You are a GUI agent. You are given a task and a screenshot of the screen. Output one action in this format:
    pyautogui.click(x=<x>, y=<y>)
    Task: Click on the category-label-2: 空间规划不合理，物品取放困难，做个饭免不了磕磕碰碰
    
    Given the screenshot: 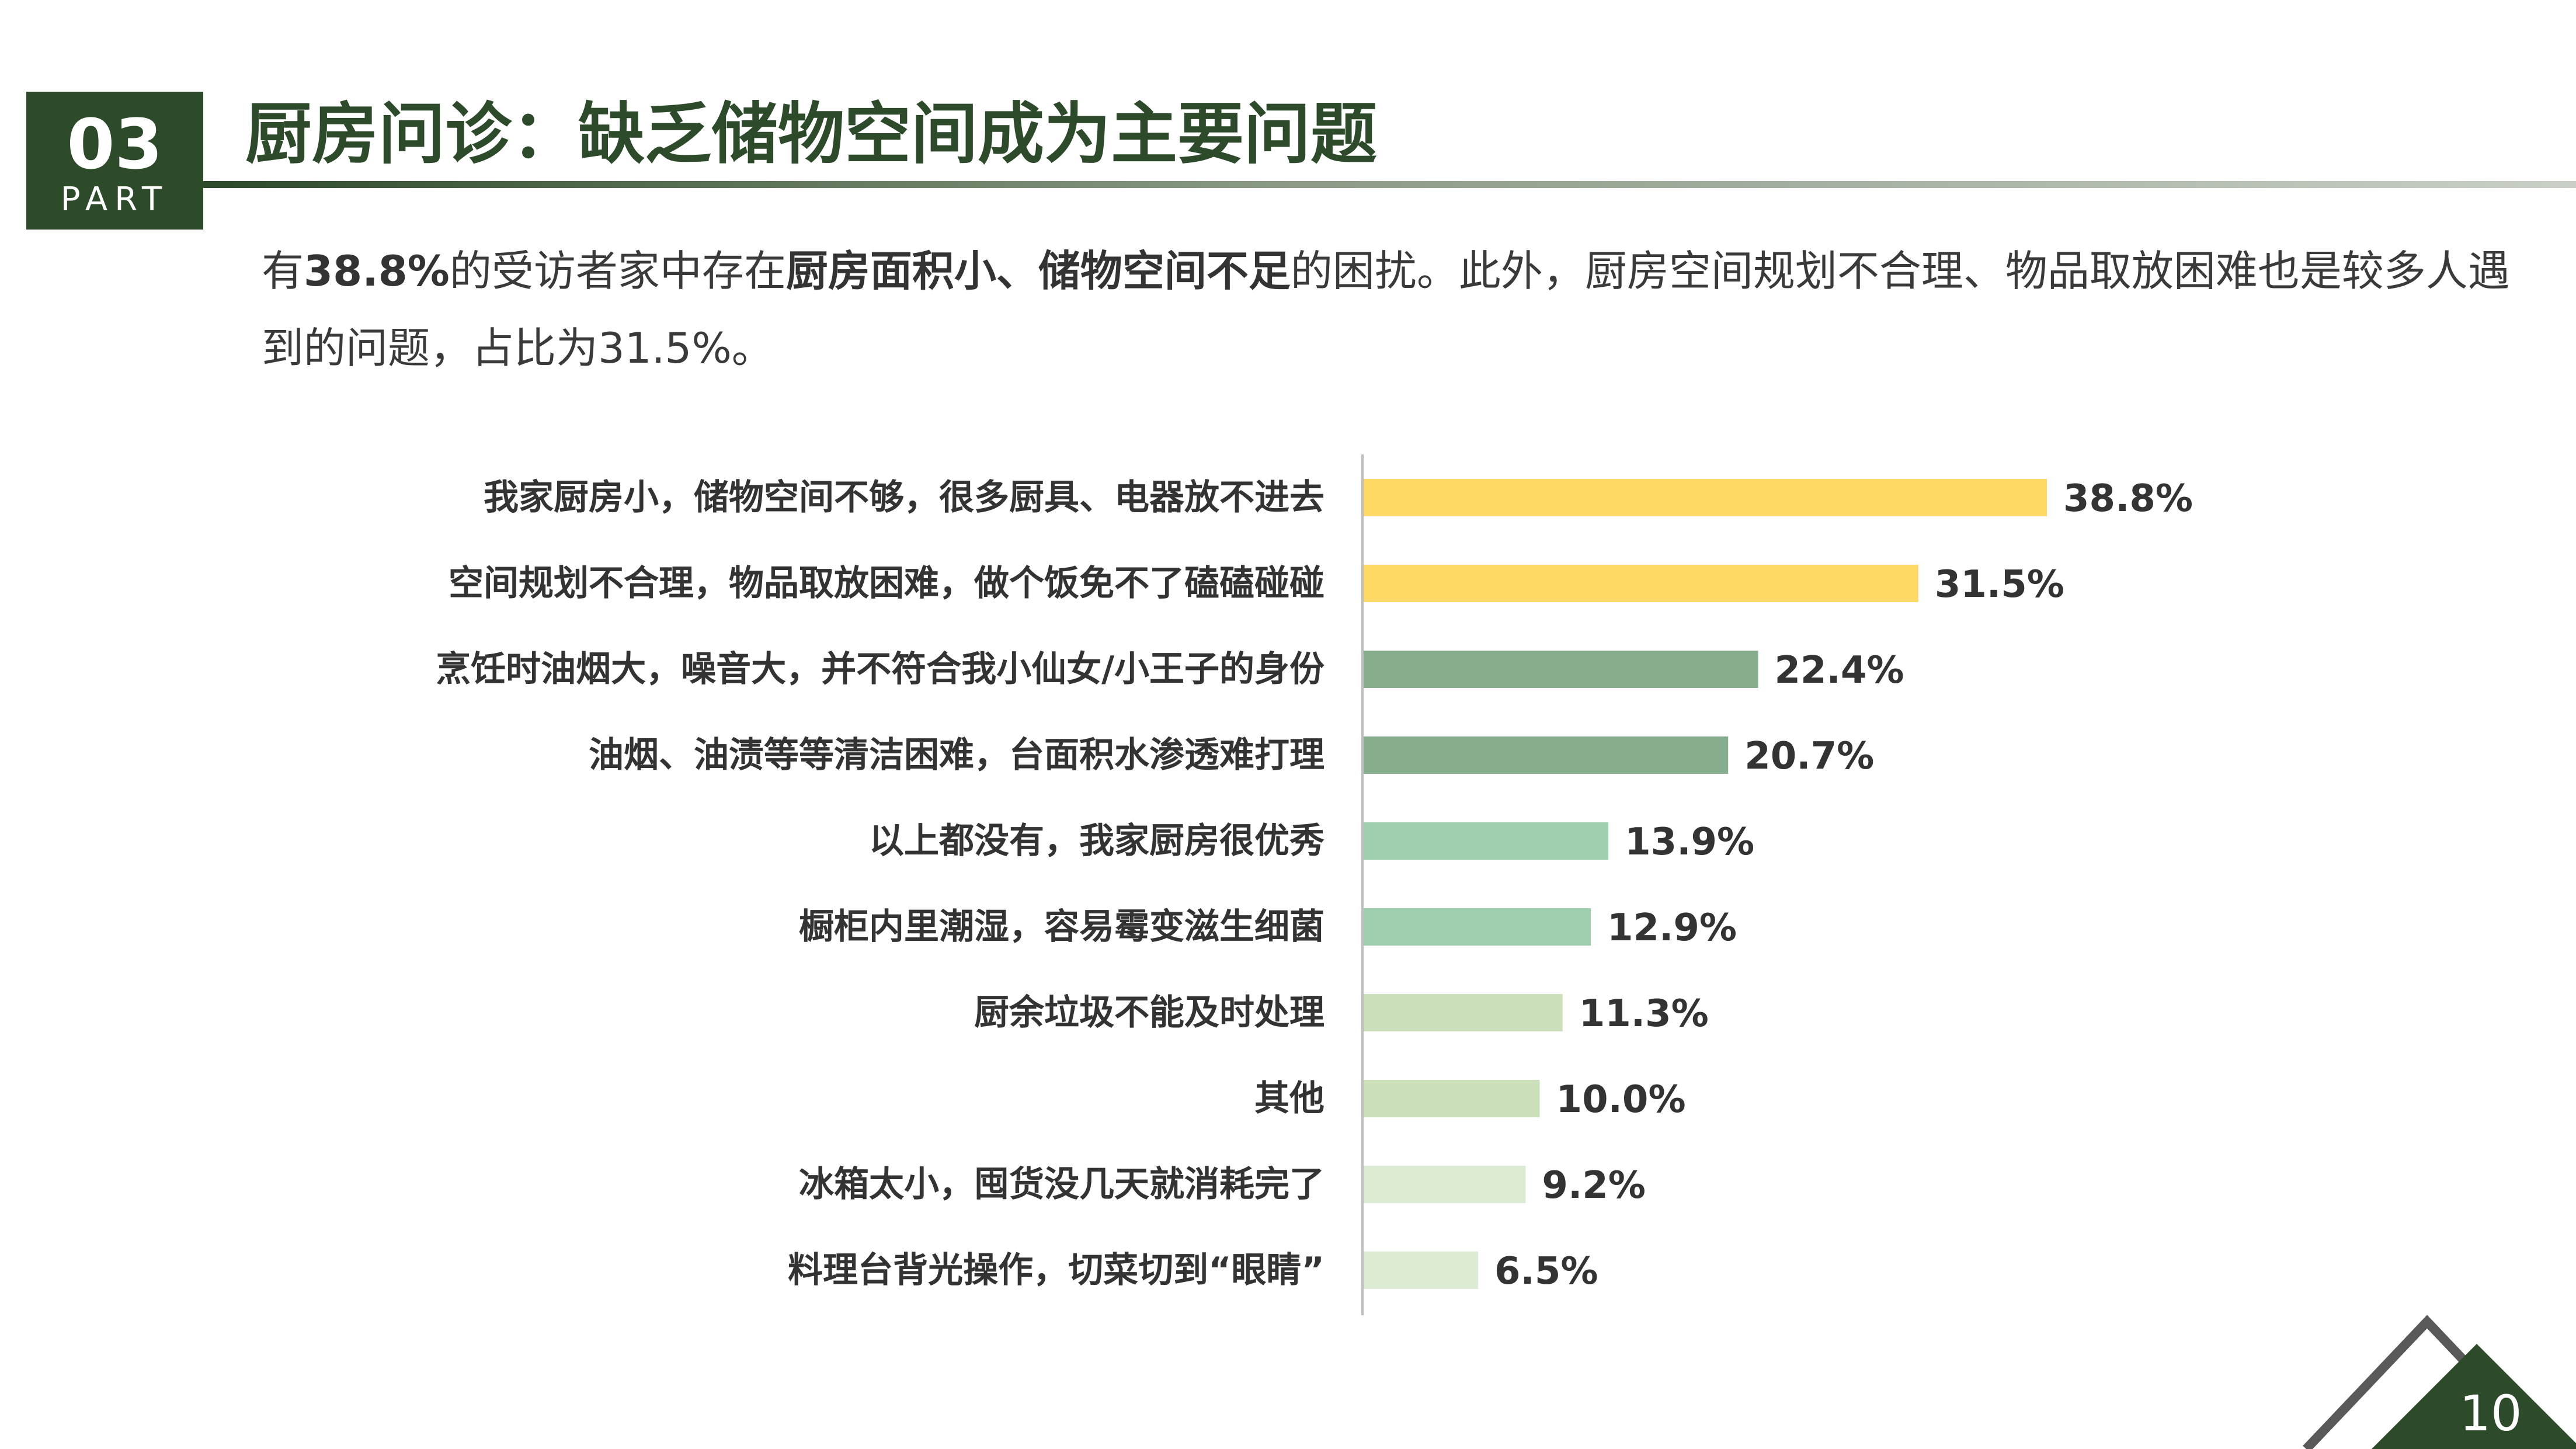 What is the action you would take?
    pyautogui.click(x=887, y=583)
    